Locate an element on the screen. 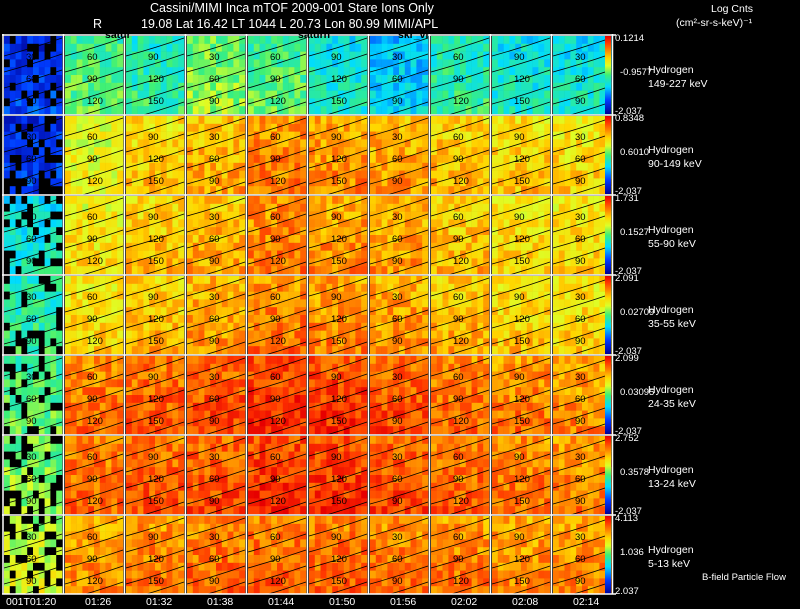 This screenshot has height=609, width=800. time-label: 01:32 is located at coordinates (159, 602).